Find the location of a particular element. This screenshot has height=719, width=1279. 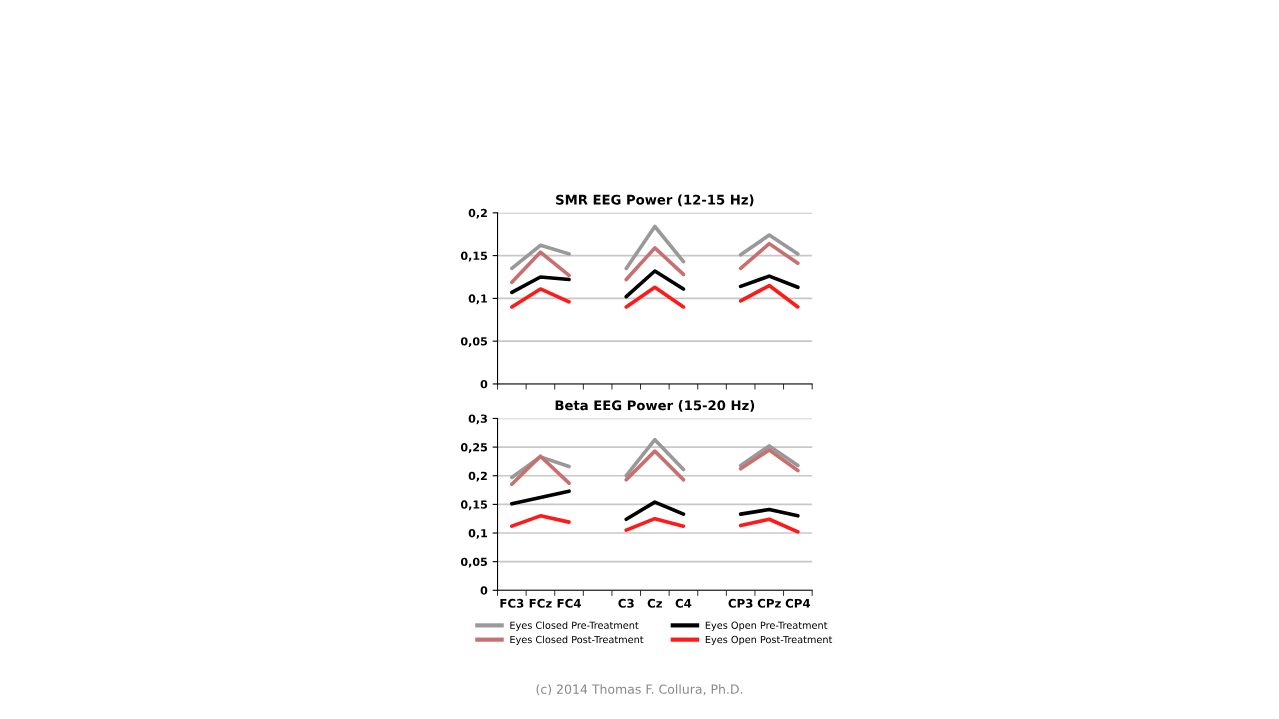

x-tick-label: CPz is located at coordinates (769, 603).